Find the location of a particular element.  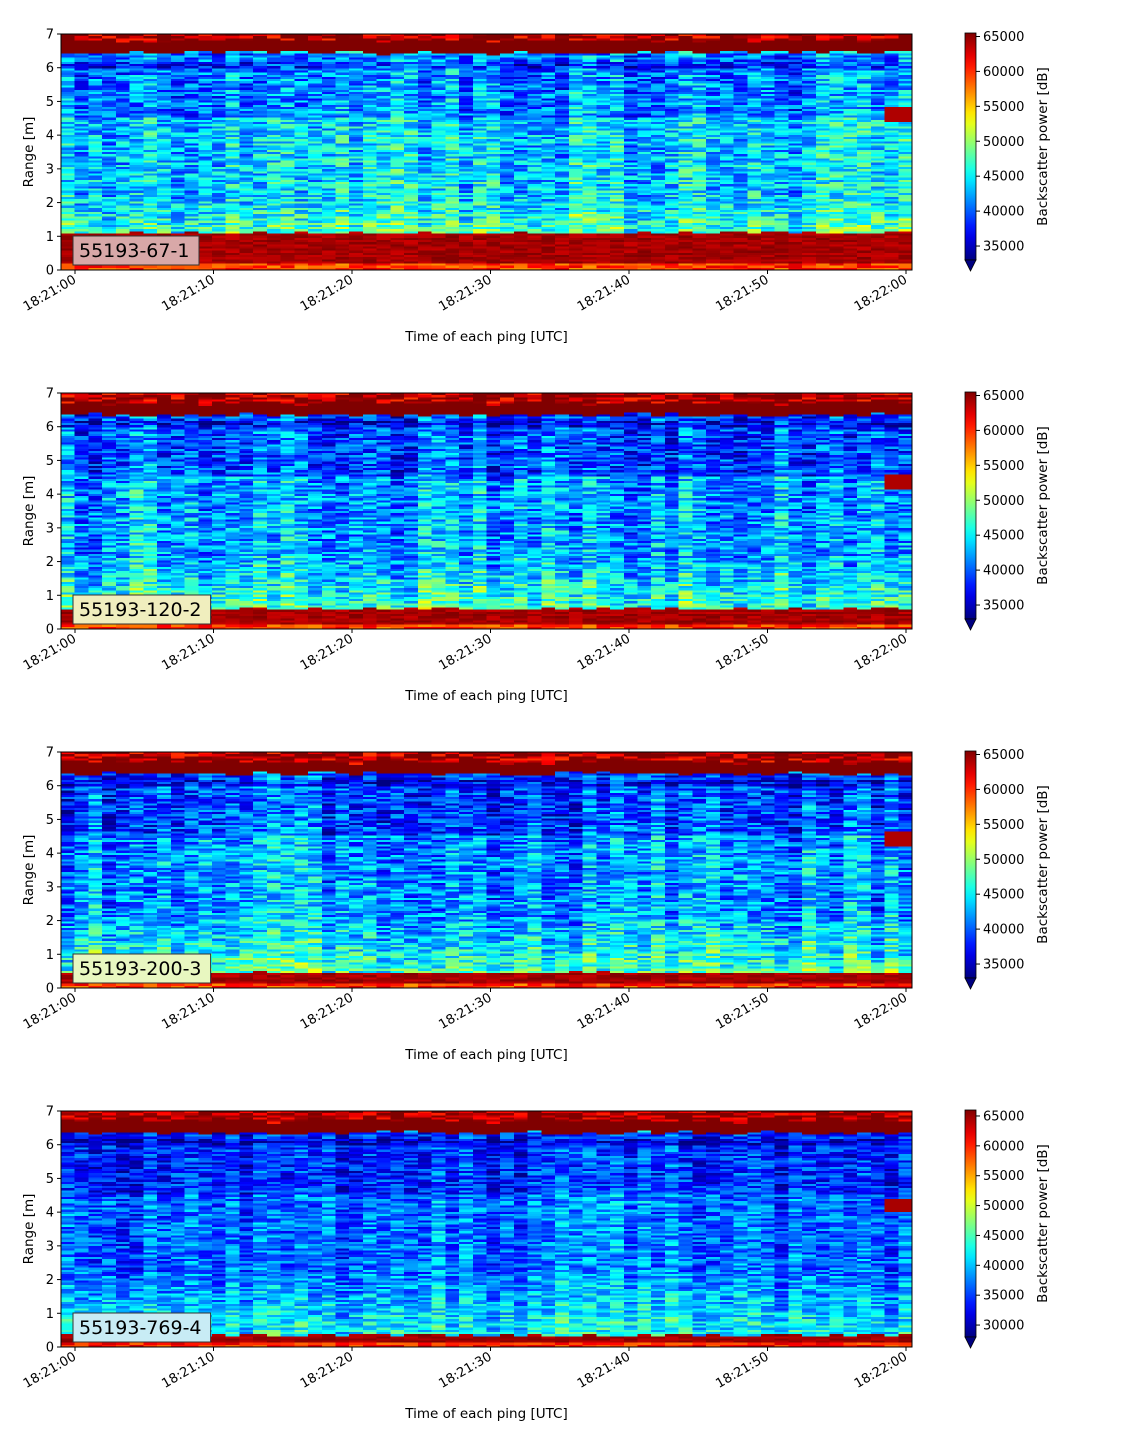

annotation-label: 55193-769-4 is located at coordinates (140, 1328).